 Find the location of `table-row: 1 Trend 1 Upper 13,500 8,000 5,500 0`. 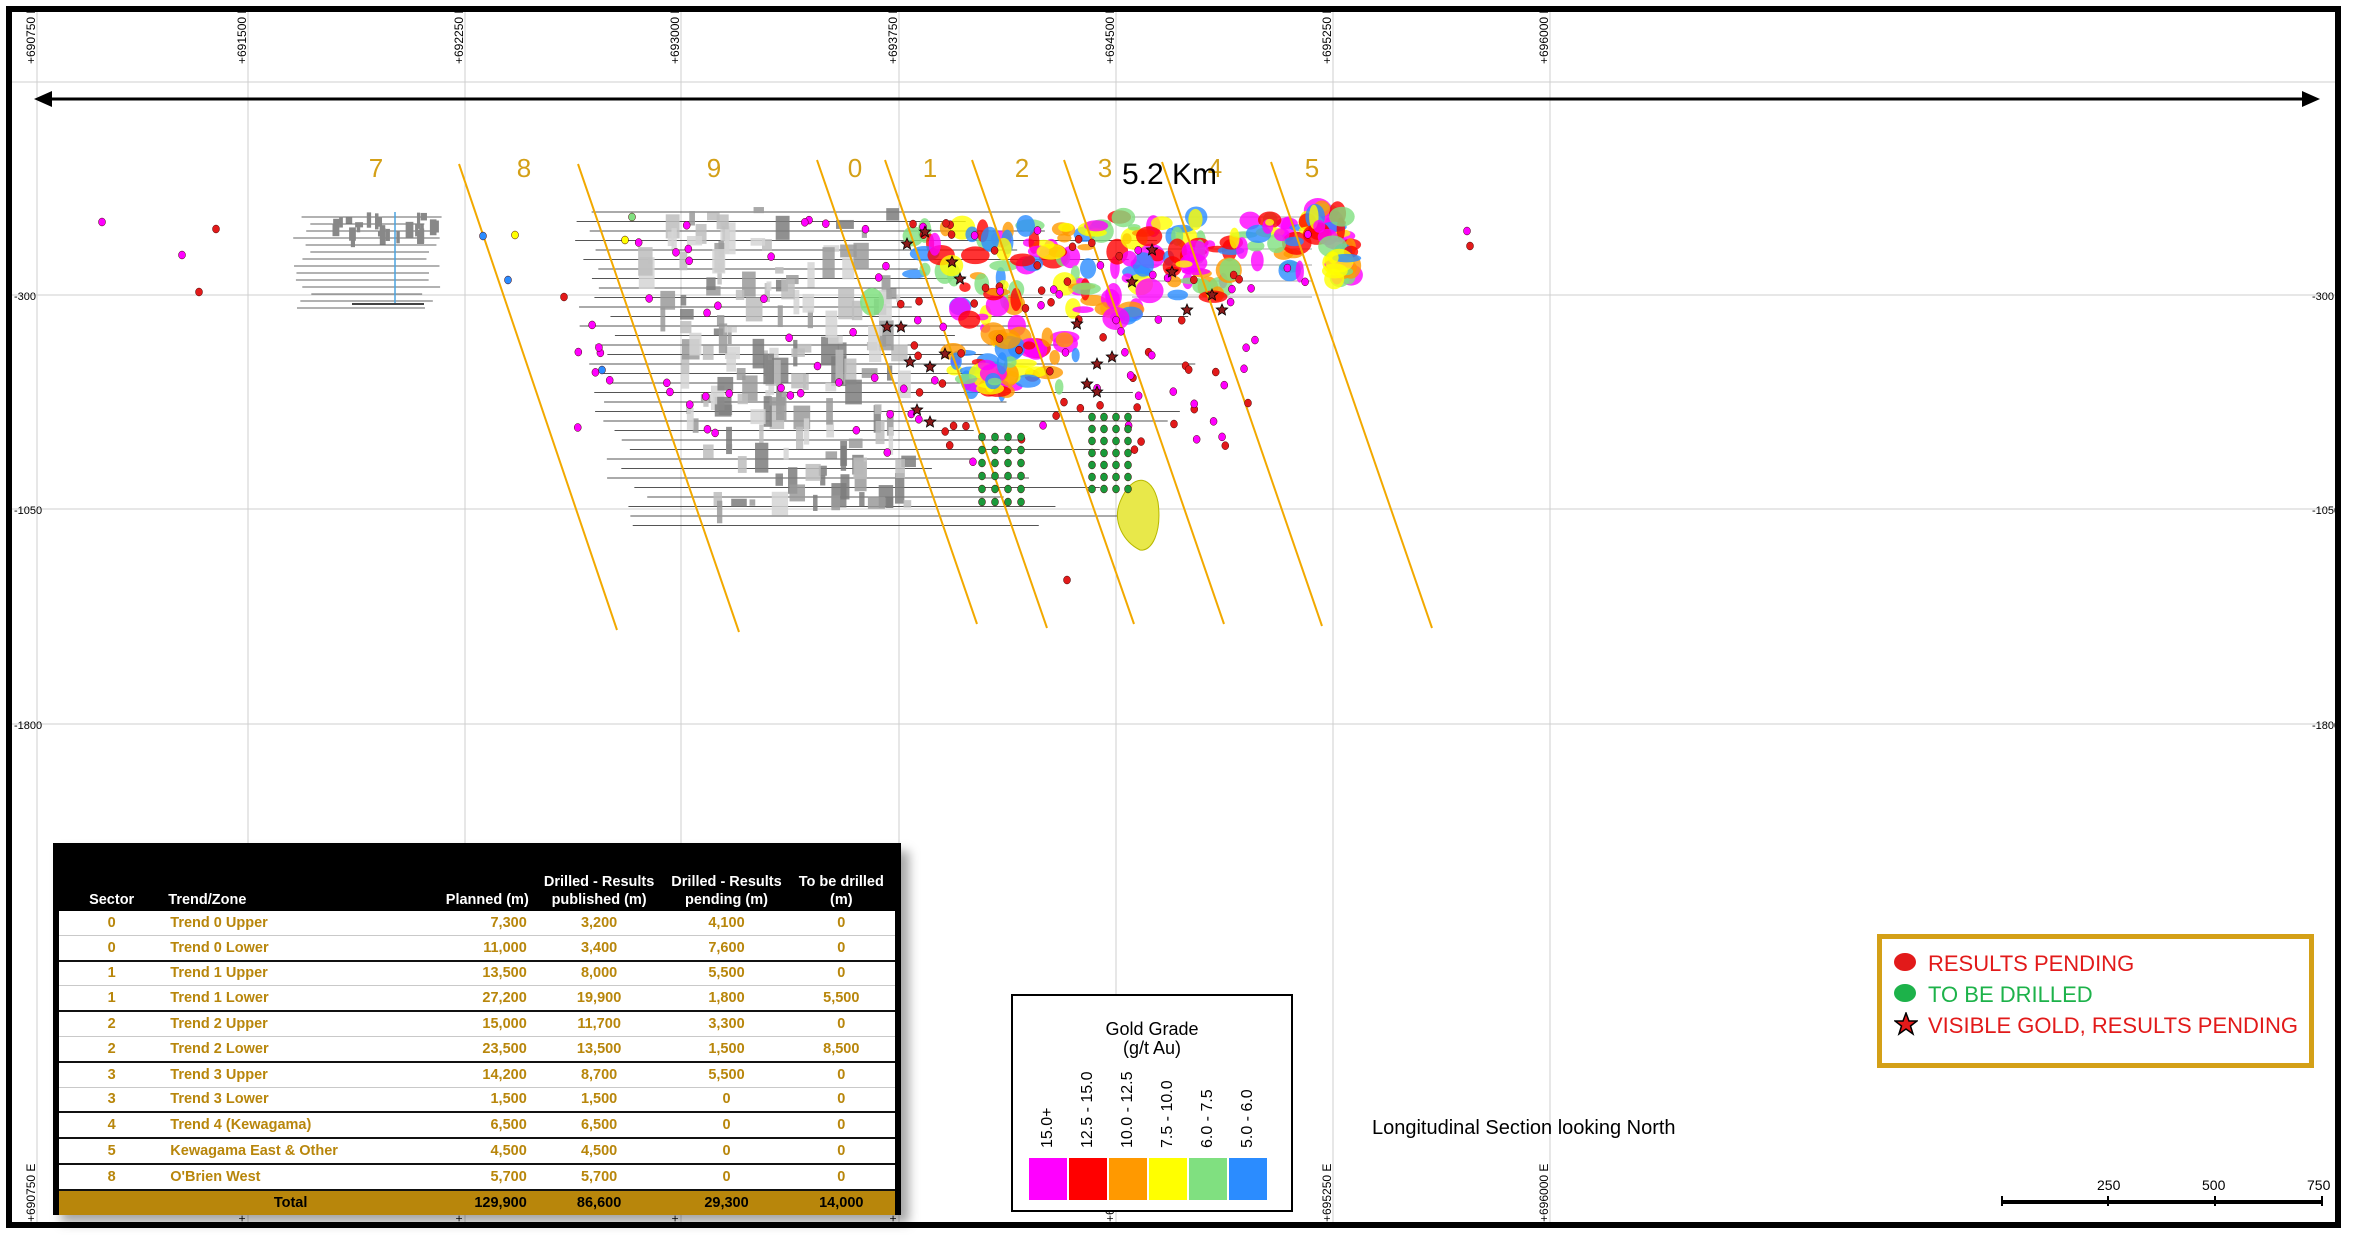

table-row: 1 Trend 1 Upper 13,500 8,000 5,500 0 is located at coordinates (477, 973).